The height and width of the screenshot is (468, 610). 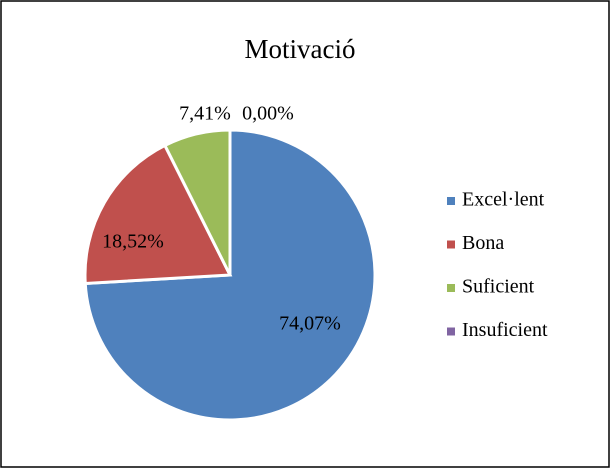 What do you see at coordinates (498, 287) in the screenshot?
I see `legend-label: Suficient` at bounding box center [498, 287].